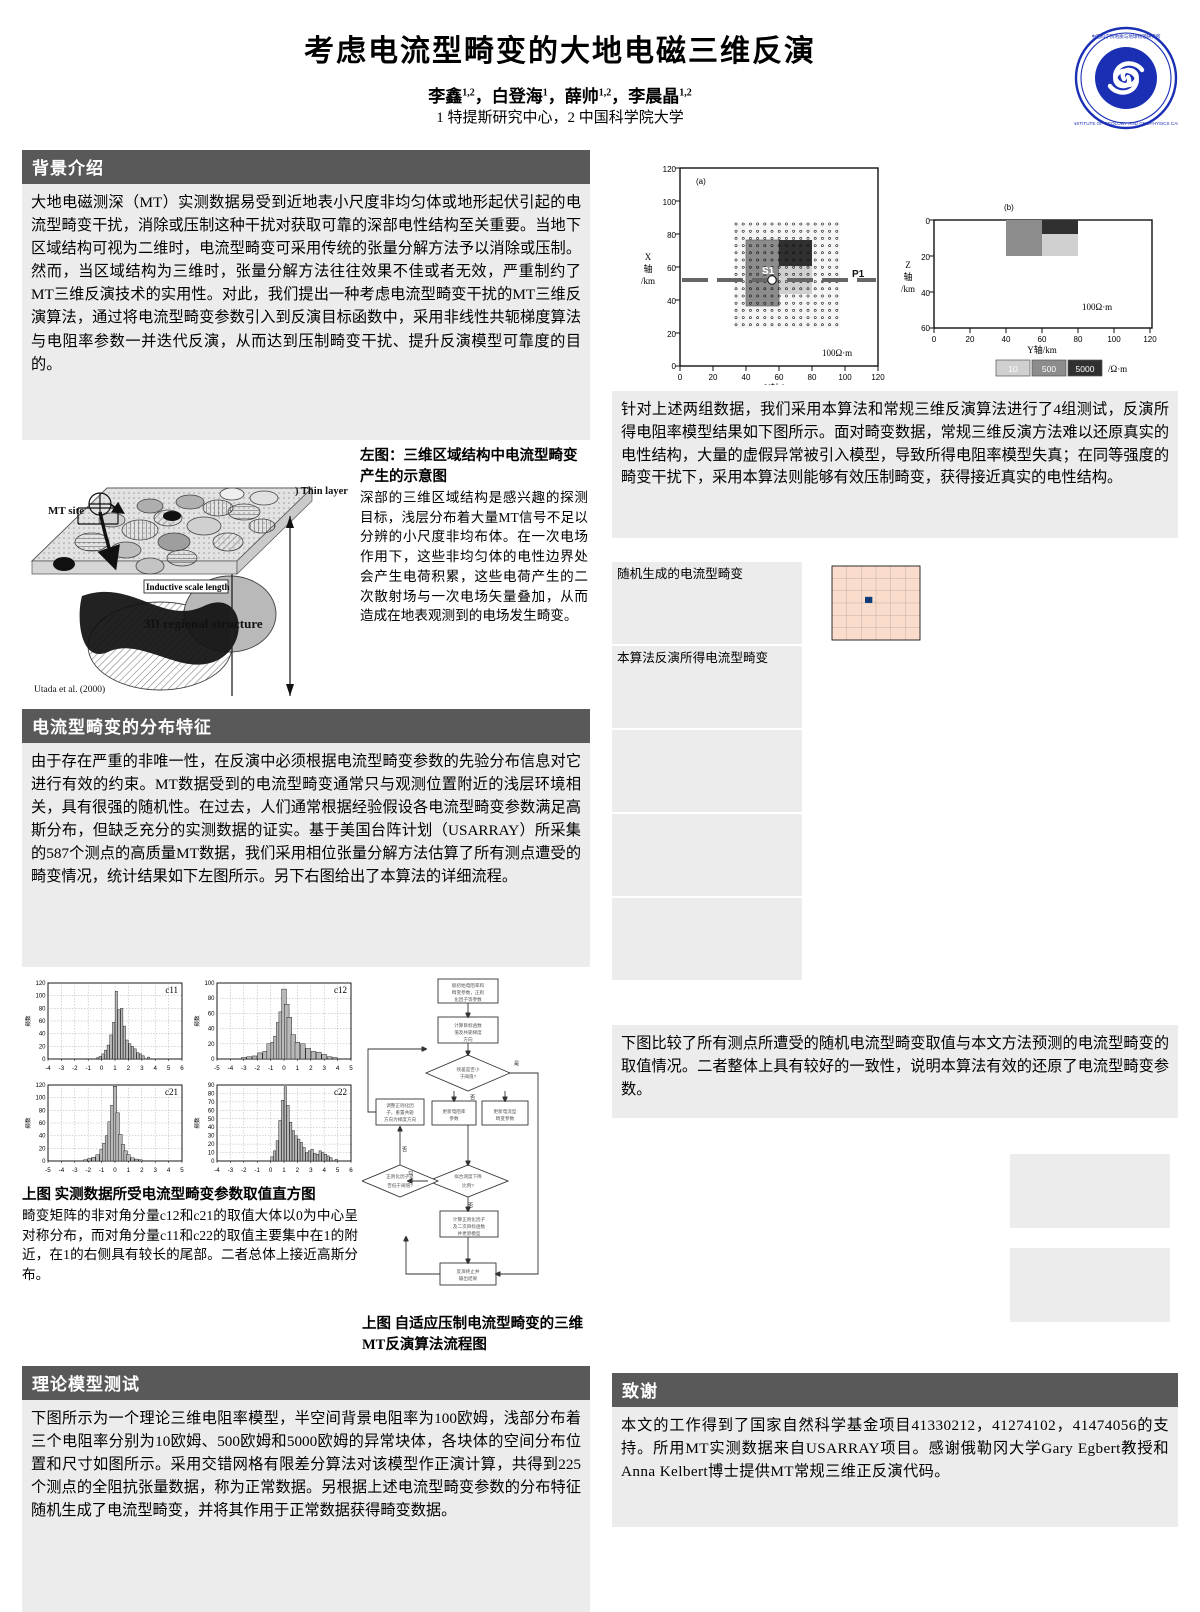 This screenshot has width=1200, height=1612. What do you see at coordinates (469, 1219) in the screenshot?
I see `svg-text: 计算正则化因子` at bounding box center [469, 1219].